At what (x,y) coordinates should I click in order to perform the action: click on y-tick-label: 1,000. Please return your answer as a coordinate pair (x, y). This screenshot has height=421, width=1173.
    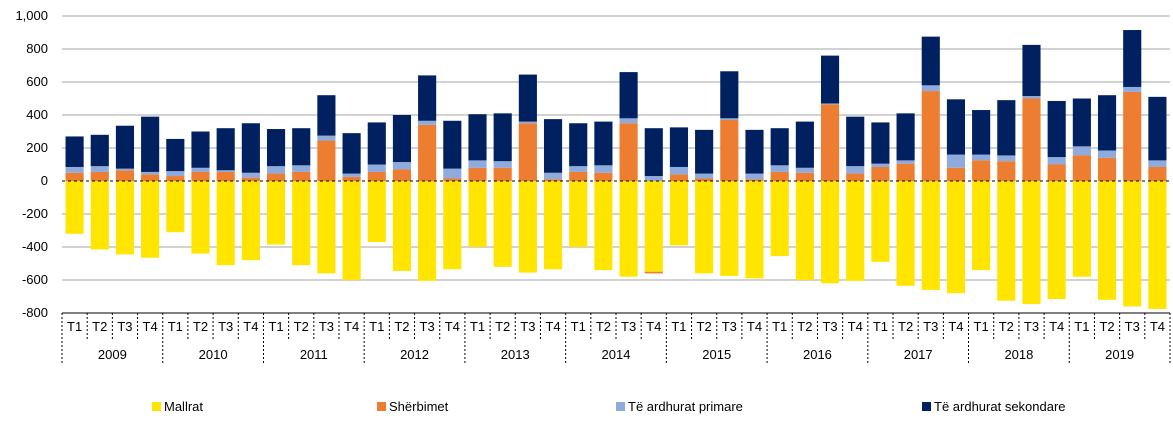
    Looking at the image, I should click on (31, 15).